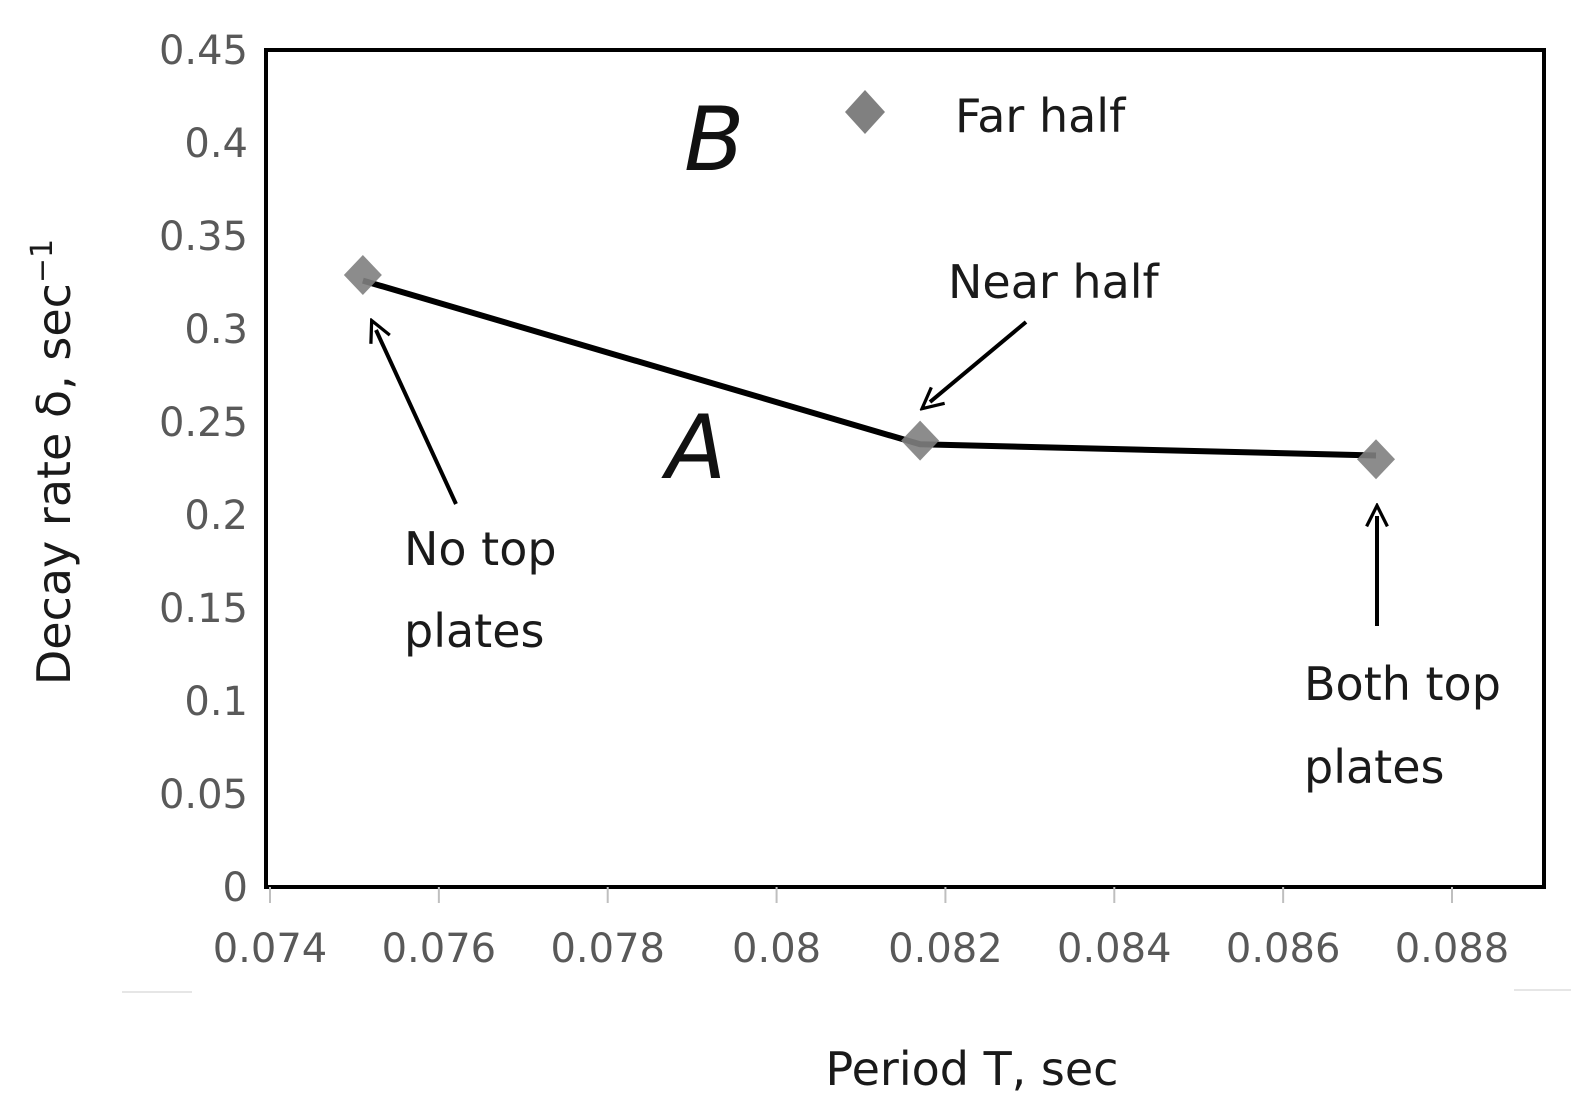 Image resolution: width=1571 pixels, height=1111 pixels. What do you see at coordinates (270, 949) in the screenshot?
I see `x-tick-label: 0.074` at bounding box center [270, 949].